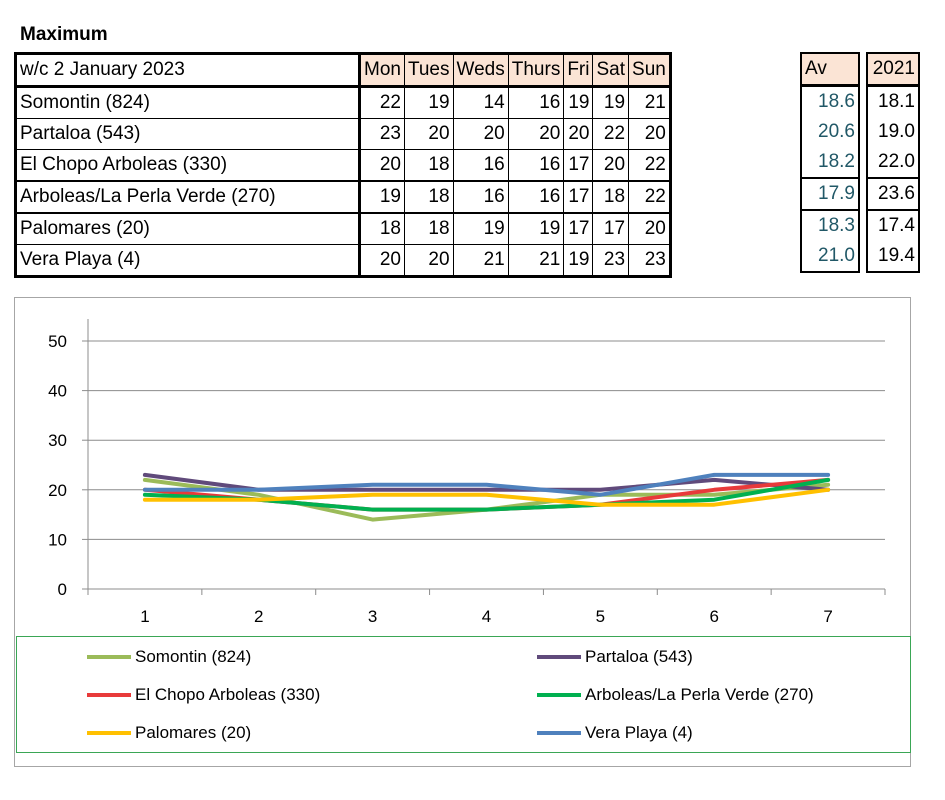  Describe the element at coordinates (830, 70) in the screenshot. I see `average-header: Av` at that location.